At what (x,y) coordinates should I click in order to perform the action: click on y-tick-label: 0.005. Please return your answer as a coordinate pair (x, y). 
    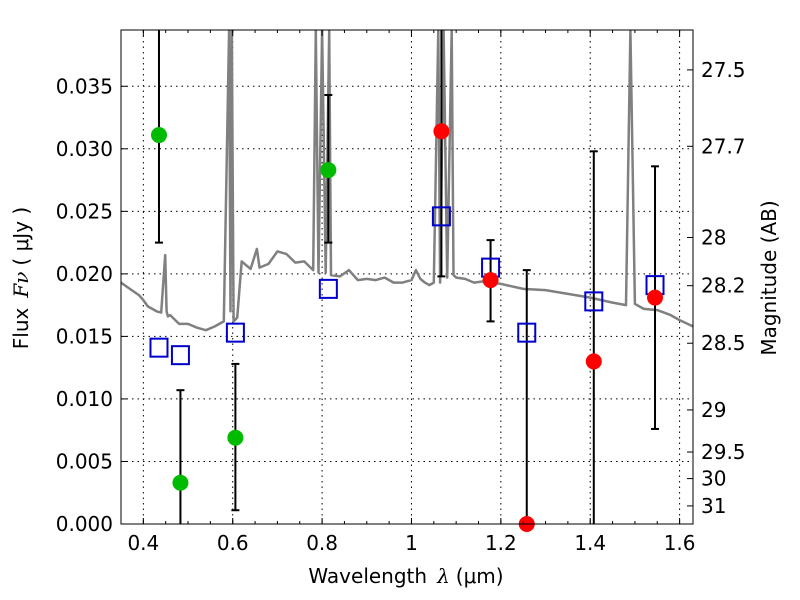
    Looking at the image, I should click on (84, 461).